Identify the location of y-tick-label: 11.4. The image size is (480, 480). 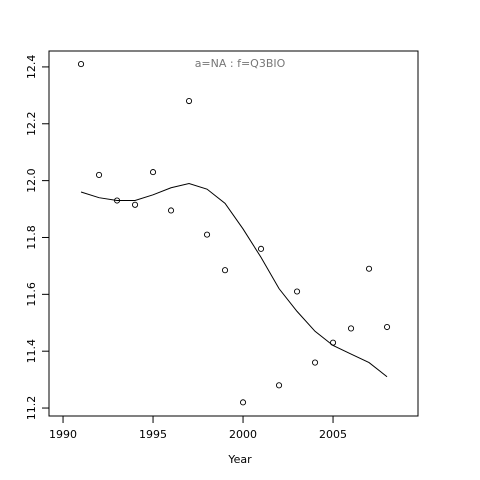
(31, 351).